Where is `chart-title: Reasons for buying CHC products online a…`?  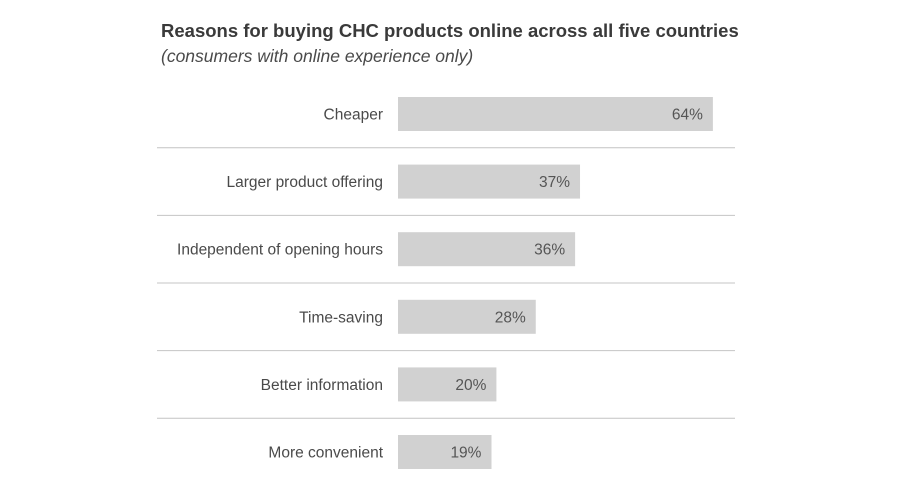
chart-title: Reasons for buying CHC products online a… is located at coordinates (450, 30).